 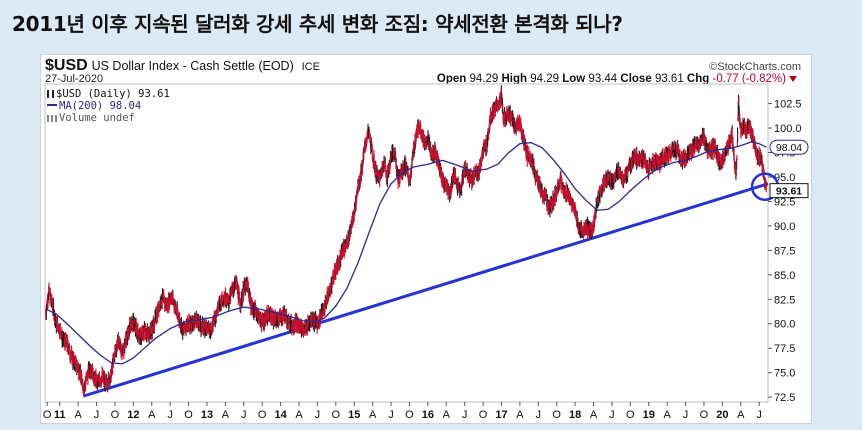 I want to click on ma-value-label: 98.04, so click(x=789, y=148).